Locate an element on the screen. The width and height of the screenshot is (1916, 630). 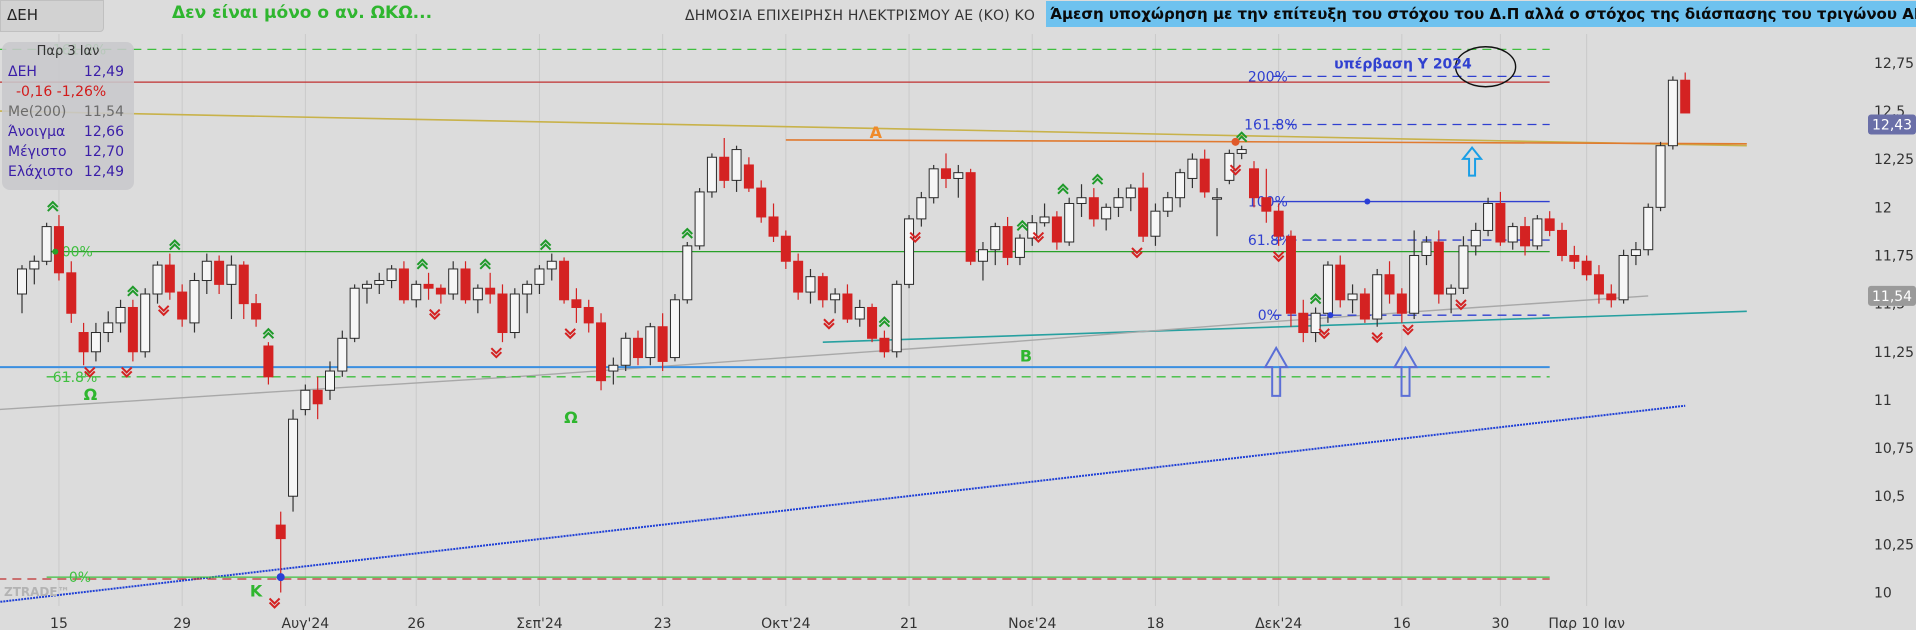
info-row-open: Άνοιγμα 12,66 is located at coordinates (66, 133).